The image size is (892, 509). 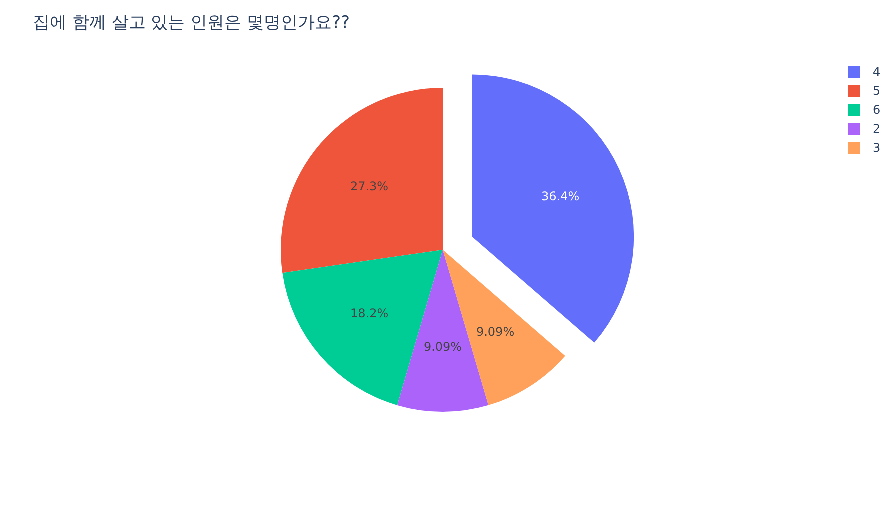 I want to click on data-label: 36.4%, so click(x=560, y=196).